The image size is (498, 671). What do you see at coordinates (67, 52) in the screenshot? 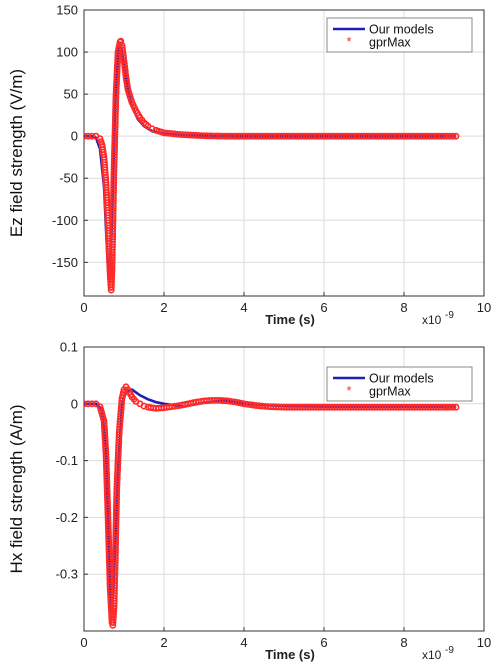
I see `y-tick-label: 100` at bounding box center [67, 52].